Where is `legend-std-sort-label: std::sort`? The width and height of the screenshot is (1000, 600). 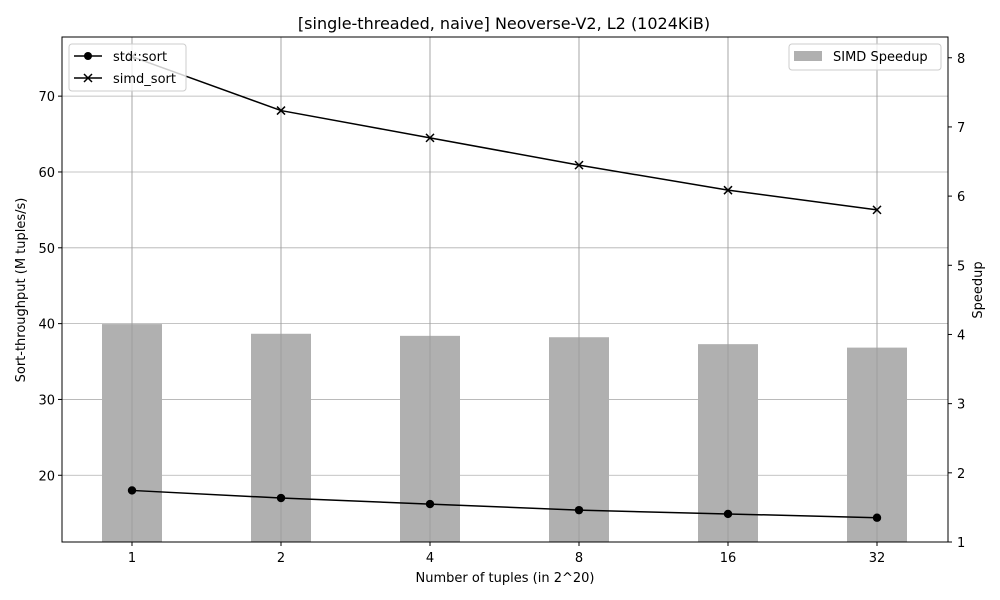
legend-std-sort-label: std::sort is located at coordinates (140, 57).